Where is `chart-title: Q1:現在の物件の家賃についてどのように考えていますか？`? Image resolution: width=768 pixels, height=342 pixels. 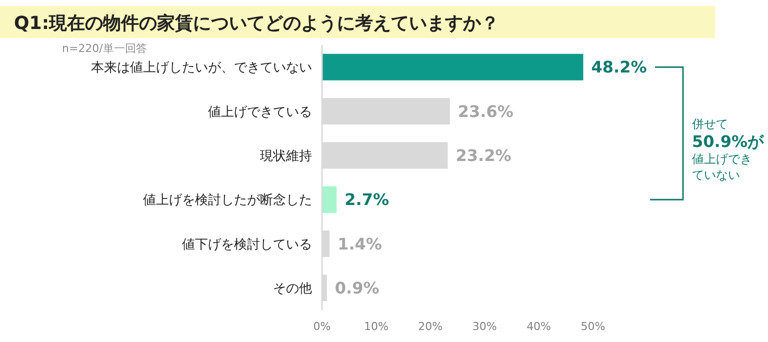 chart-title: Q1:現在の物件の家賃についてどのように考えていますか？ is located at coordinates (257, 23).